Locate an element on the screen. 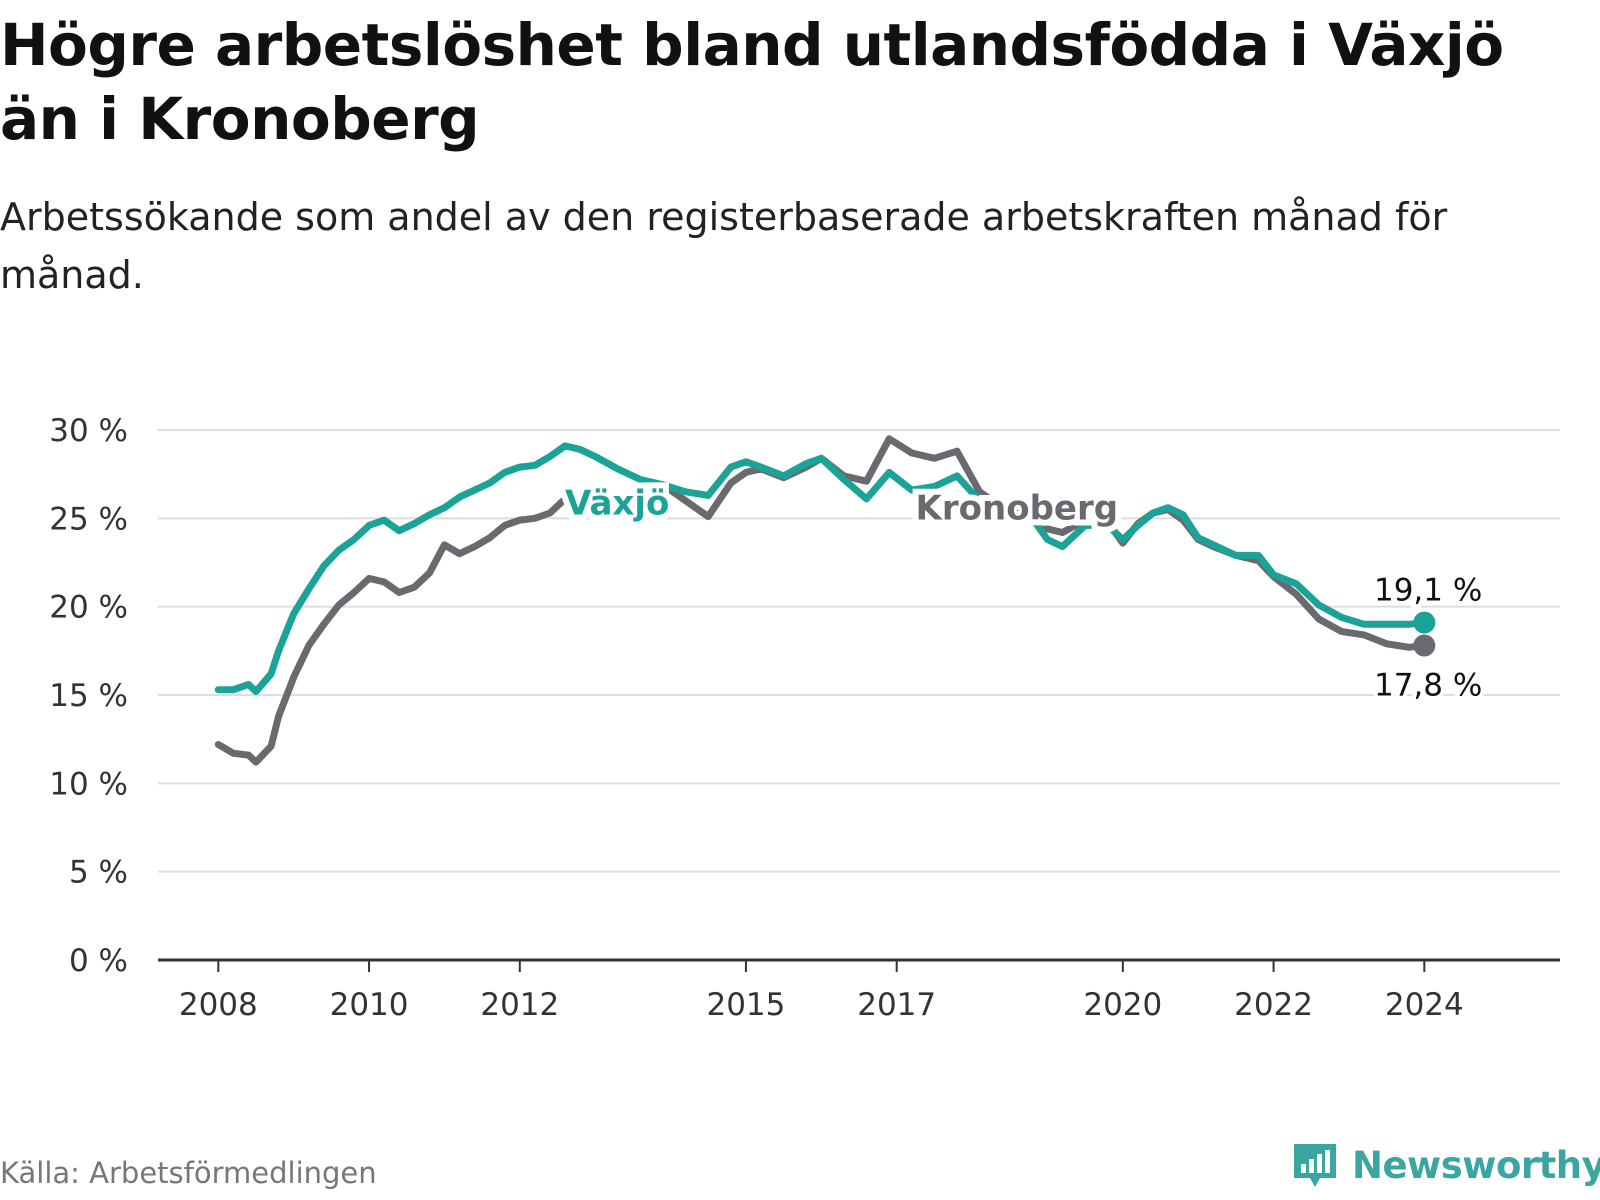 Image resolution: width=1600 pixels, height=1200 pixels. newsworthy-logo: Newsworthy is located at coordinates (1445, 1165).